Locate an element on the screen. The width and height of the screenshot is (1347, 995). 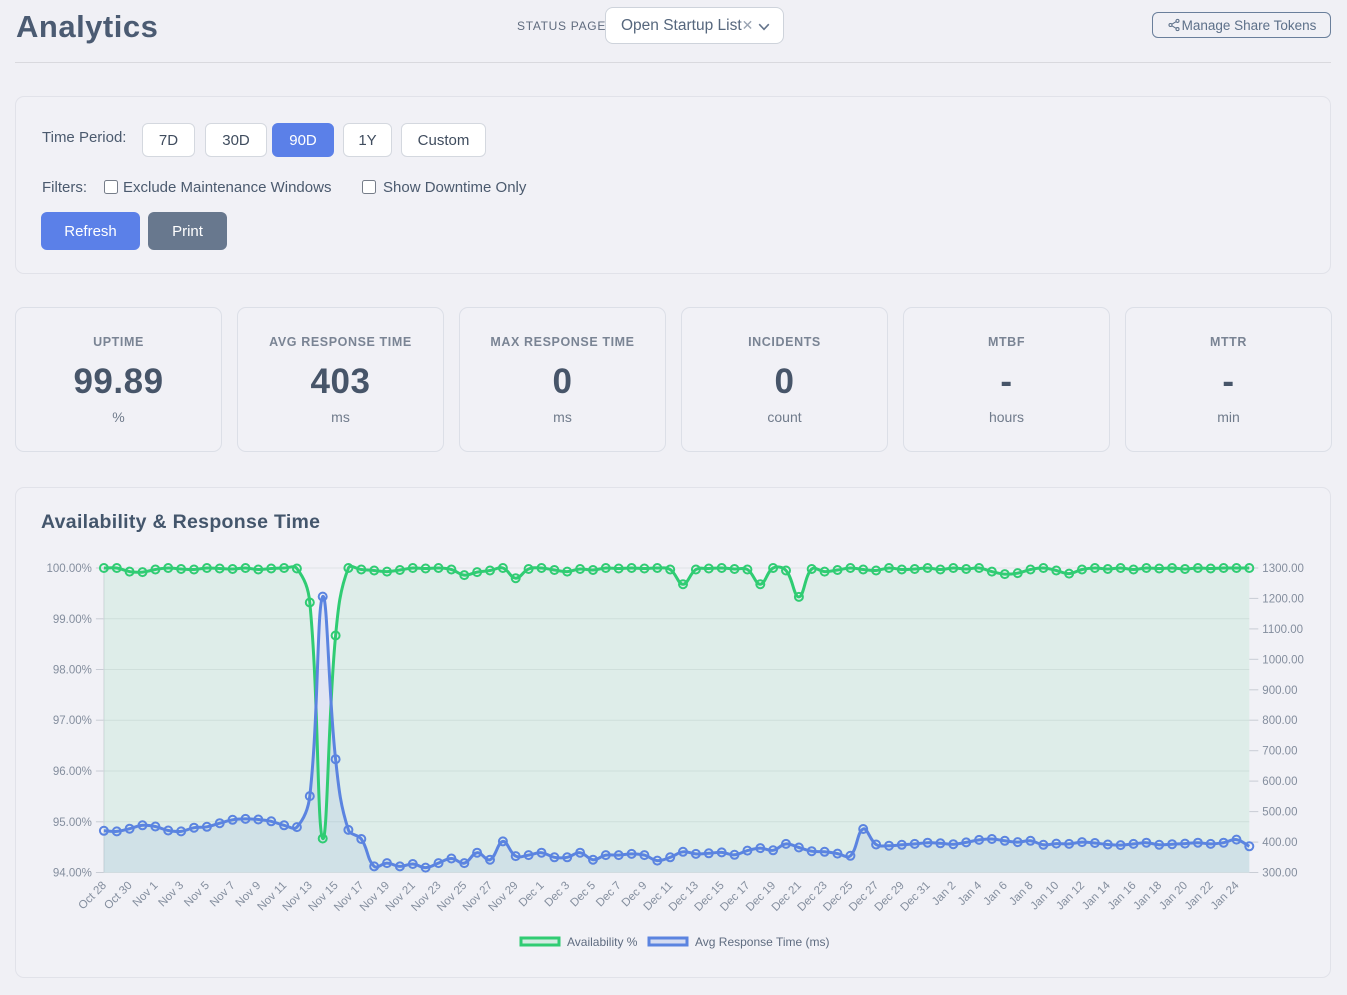
svg-text: Dec 1 is located at coordinates (532, 895).